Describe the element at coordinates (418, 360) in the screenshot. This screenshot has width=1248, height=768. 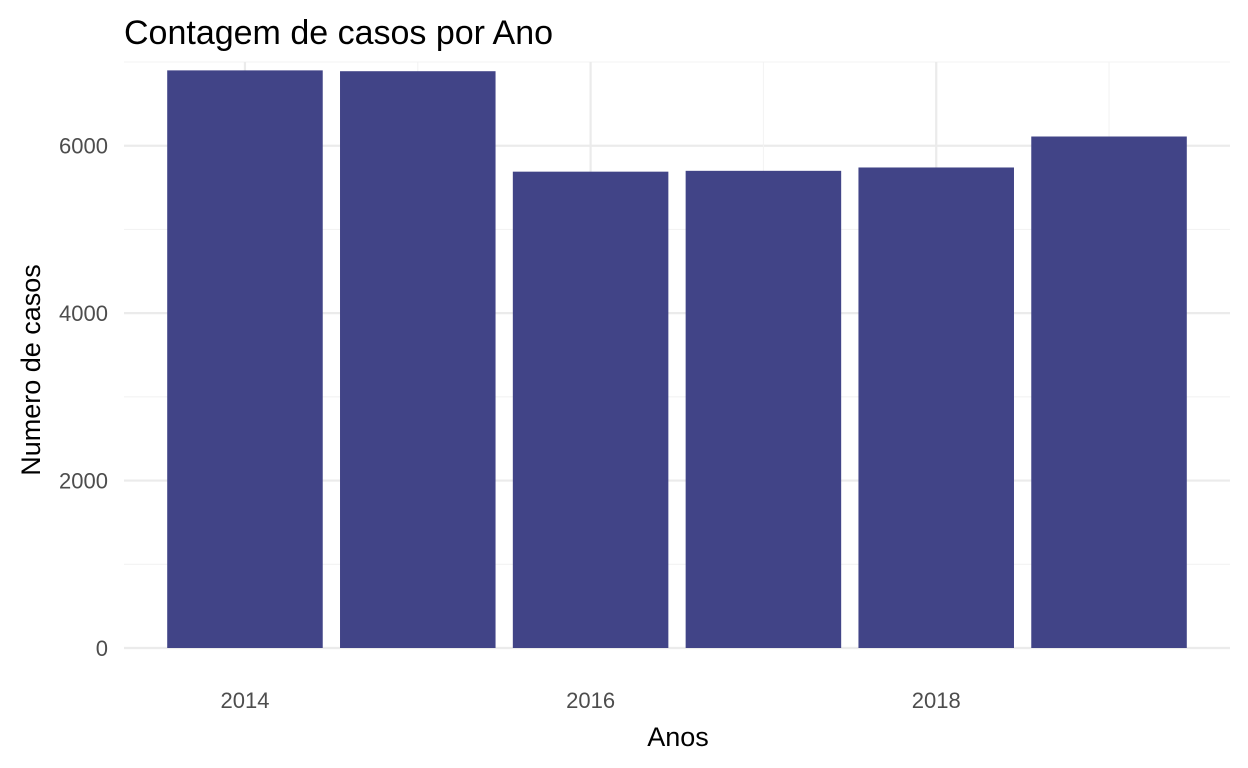
I see `bar-2015` at that location.